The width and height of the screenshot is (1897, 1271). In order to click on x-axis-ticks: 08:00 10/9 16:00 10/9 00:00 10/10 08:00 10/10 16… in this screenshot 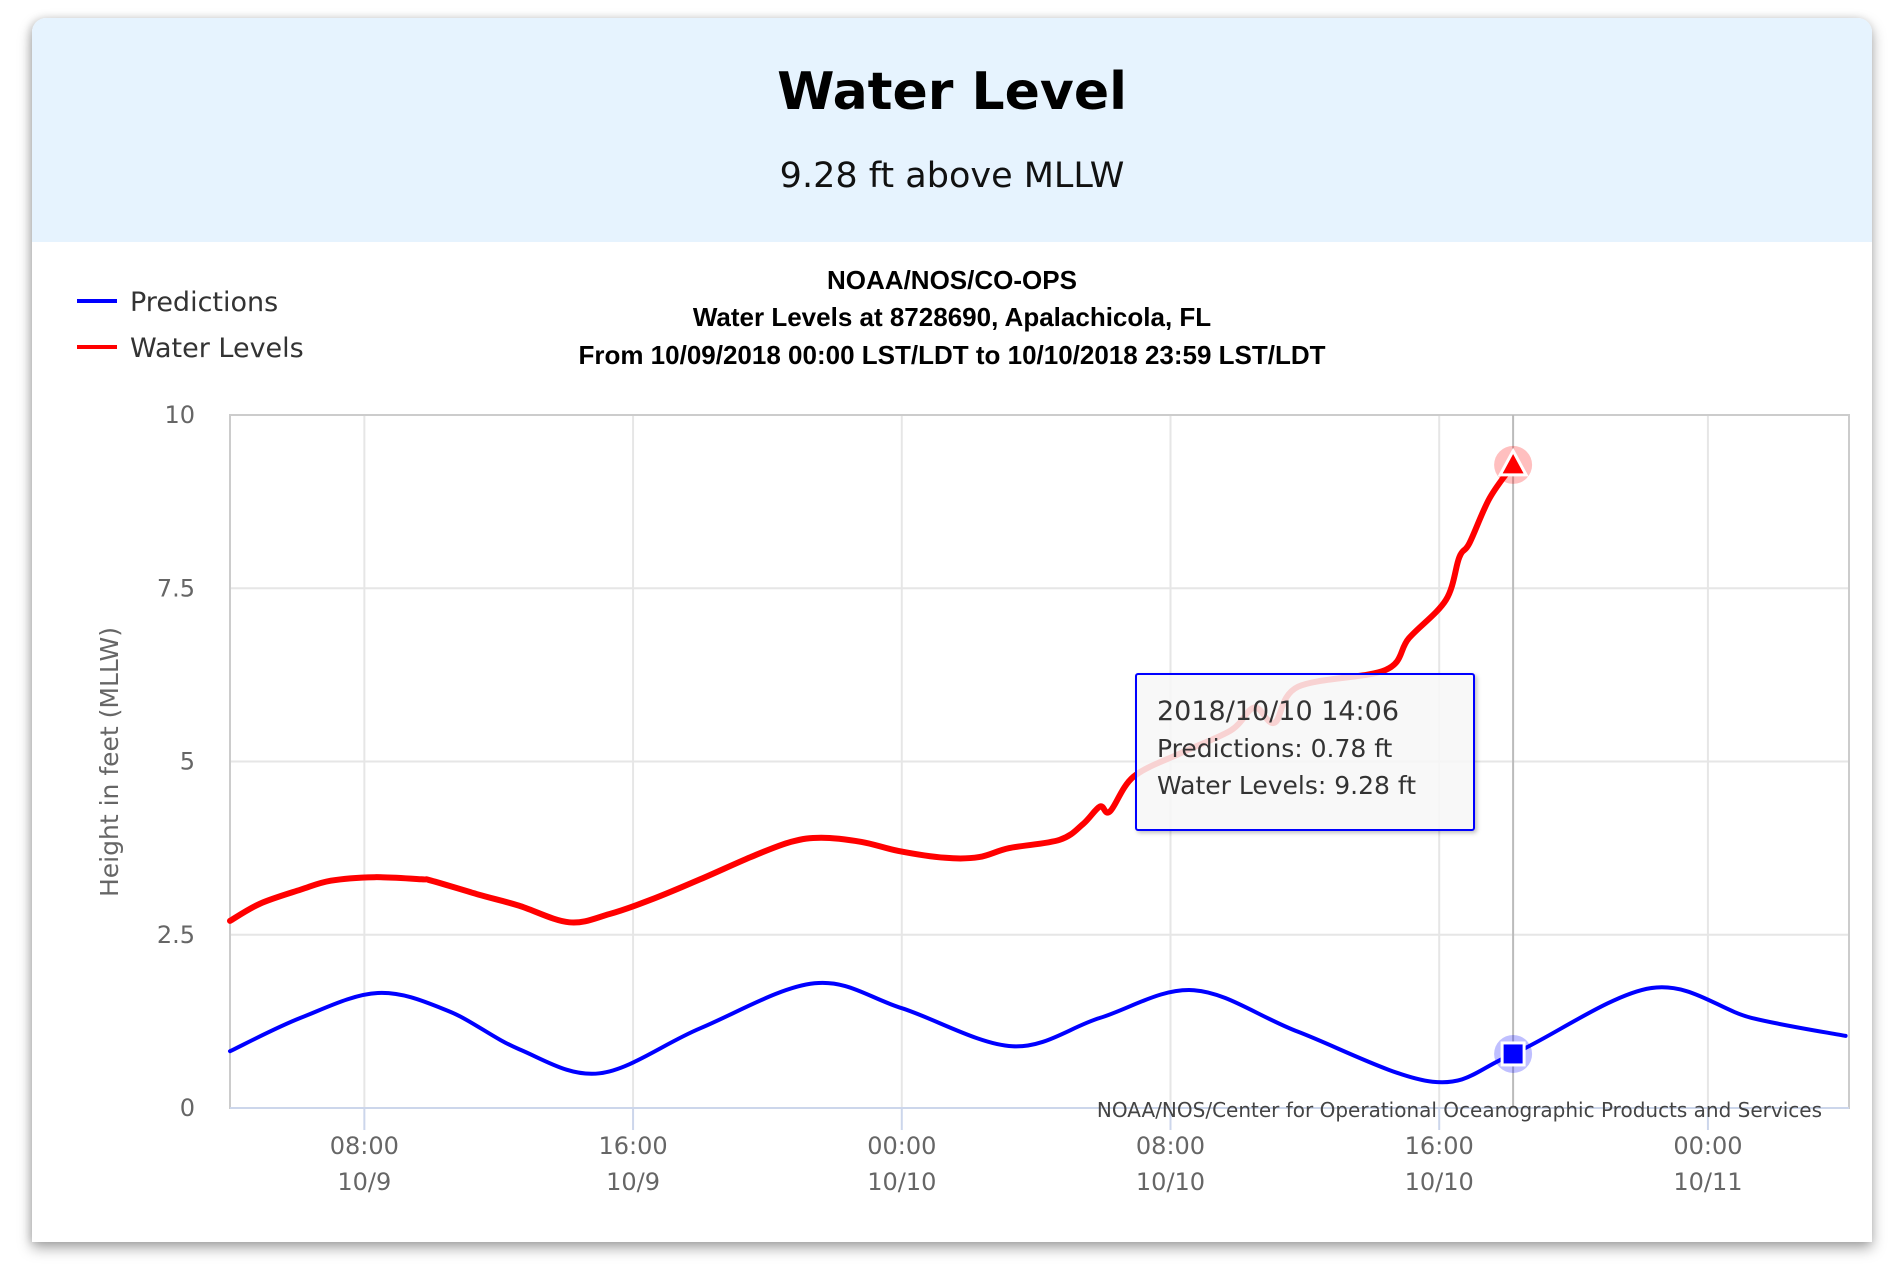, I will do `click(1036, 1152)`.